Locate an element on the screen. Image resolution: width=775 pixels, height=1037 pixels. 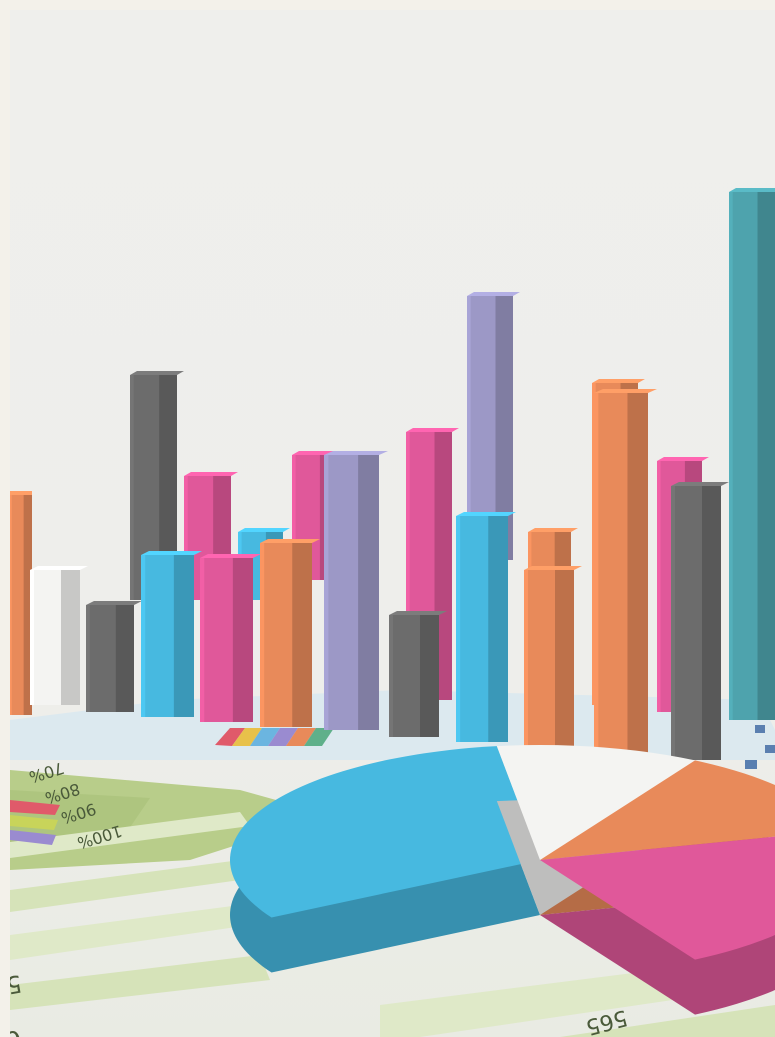
frame-top is located at coordinates (387, 5).